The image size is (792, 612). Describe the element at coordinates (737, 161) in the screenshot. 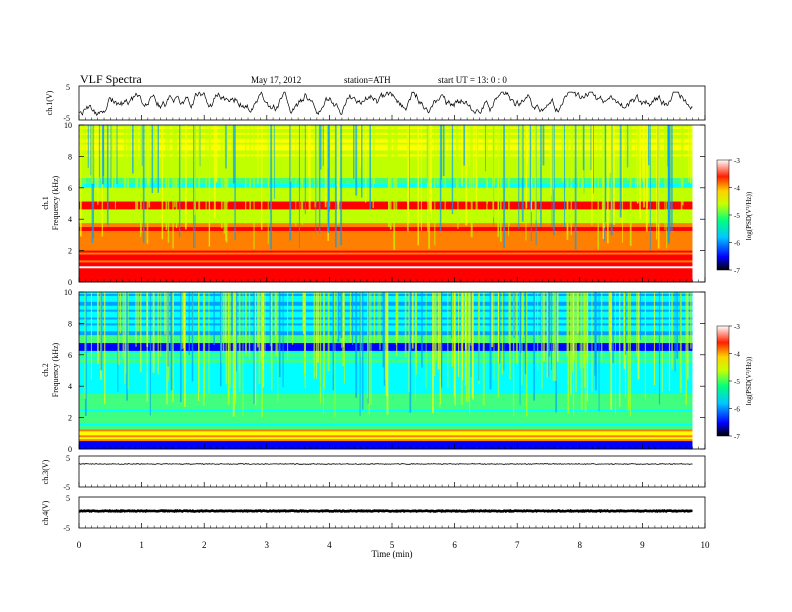

I see `colorbar-tick-label: -3` at that location.